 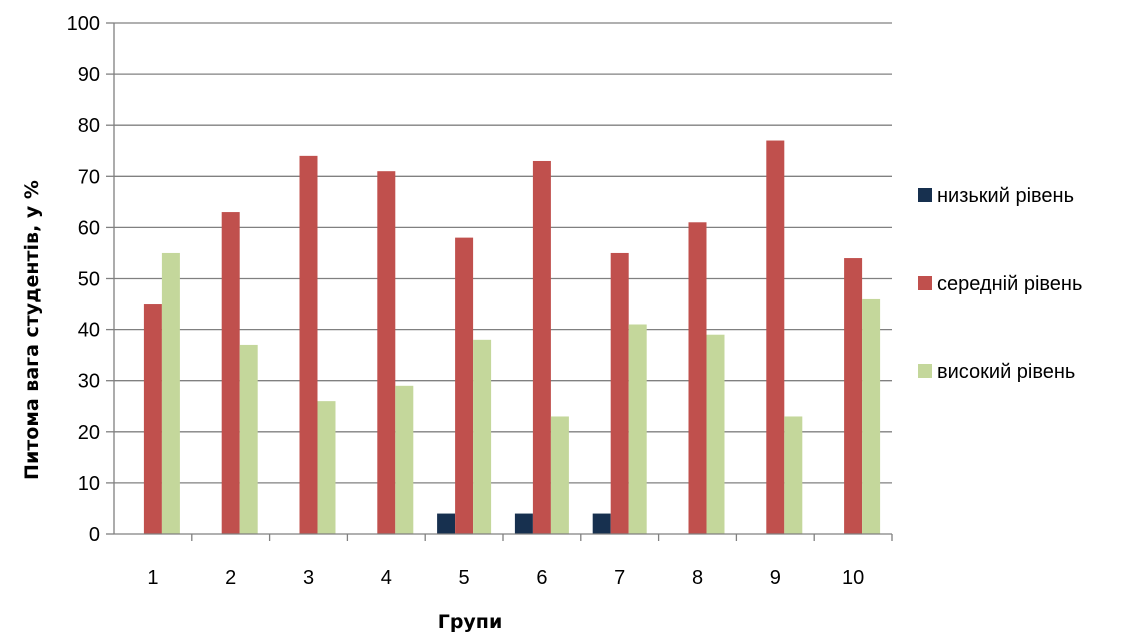 I want to click on x-tick-label: 3, so click(x=308, y=578).